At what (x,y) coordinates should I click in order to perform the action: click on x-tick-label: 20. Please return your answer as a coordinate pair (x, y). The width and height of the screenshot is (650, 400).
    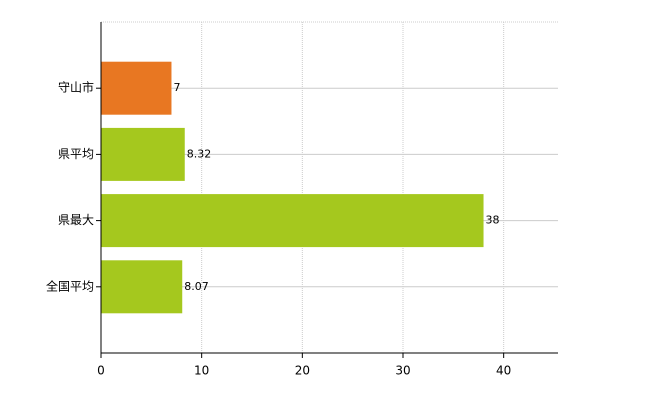
    Looking at the image, I should click on (302, 371).